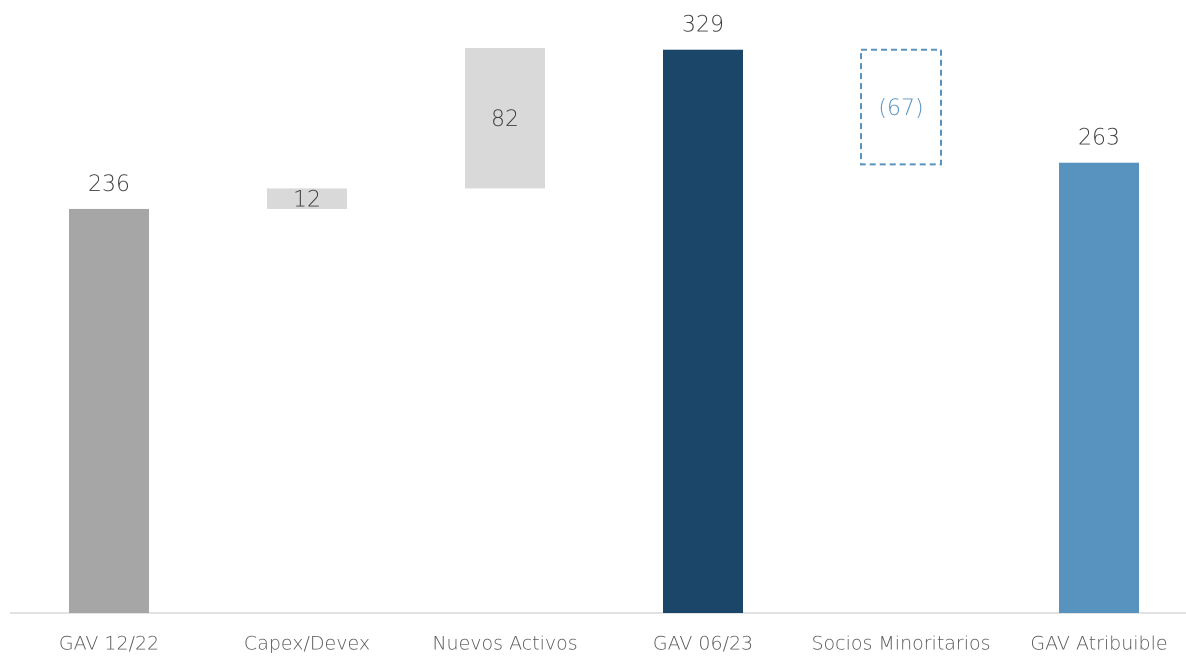 The height and width of the screenshot is (656, 1186). What do you see at coordinates (703, 644) in the screenshot?
I see `x-tick-label: GAV 06/23` at bounding box center [703, 644].